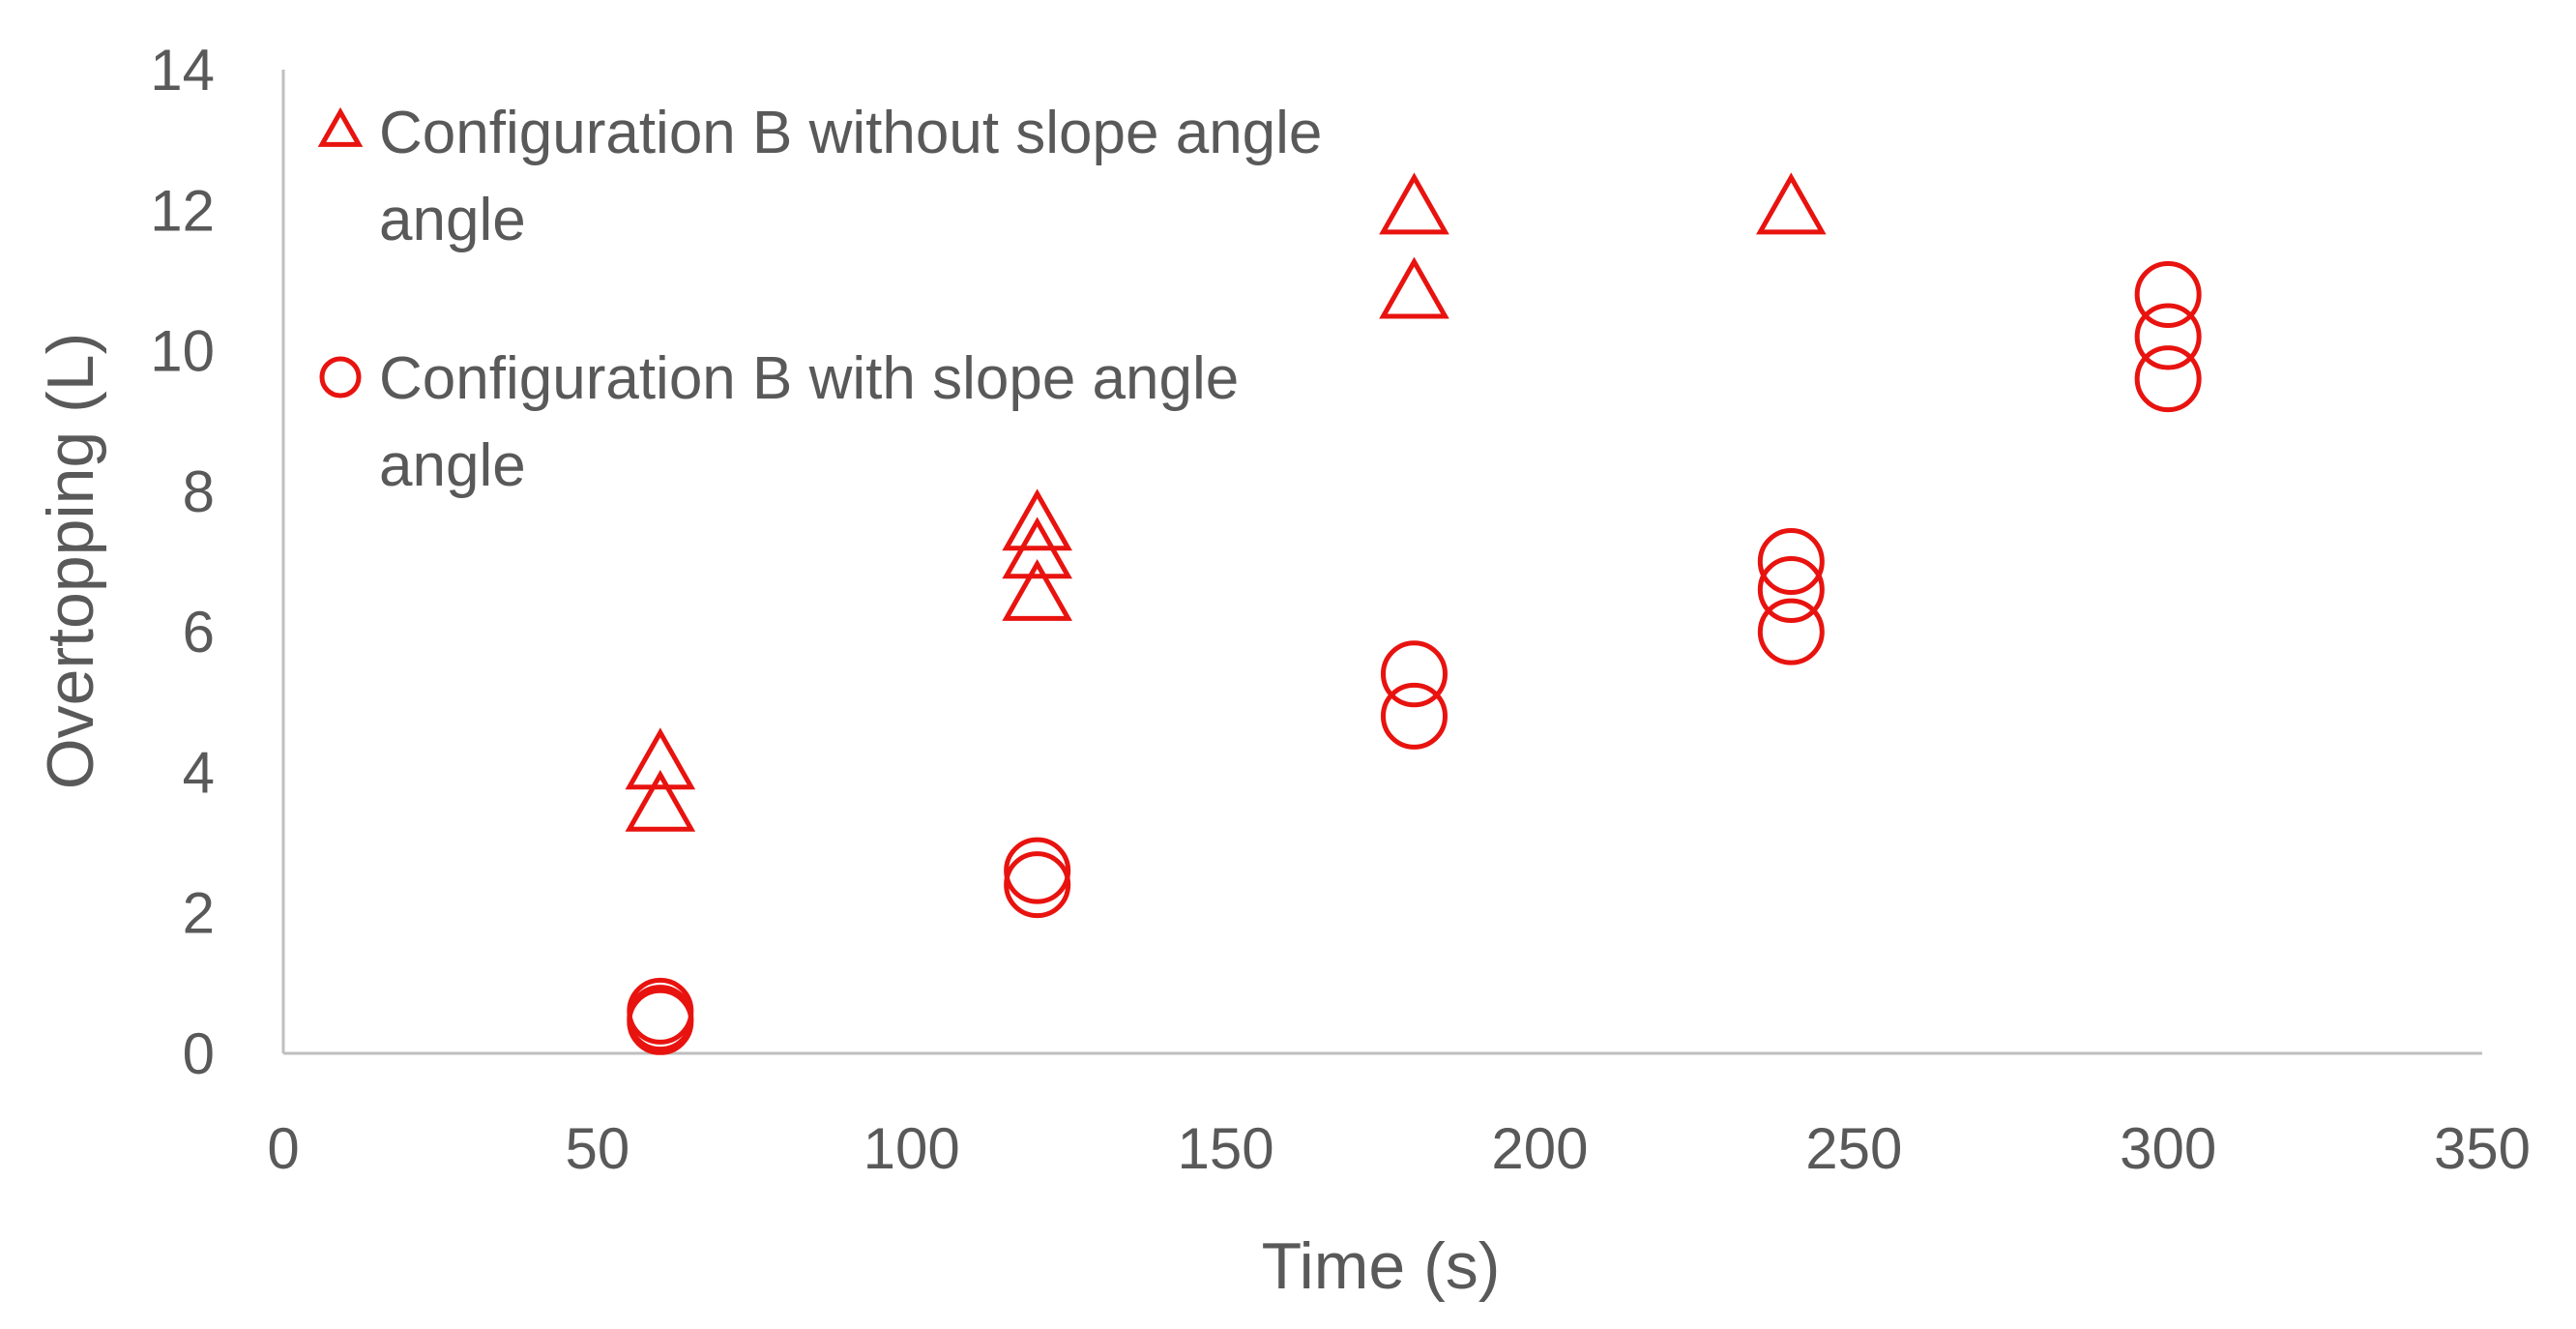  Describe the element at coordinates (597, 1148) in the screenshot. I see `x-tick-label: 50` at that location.